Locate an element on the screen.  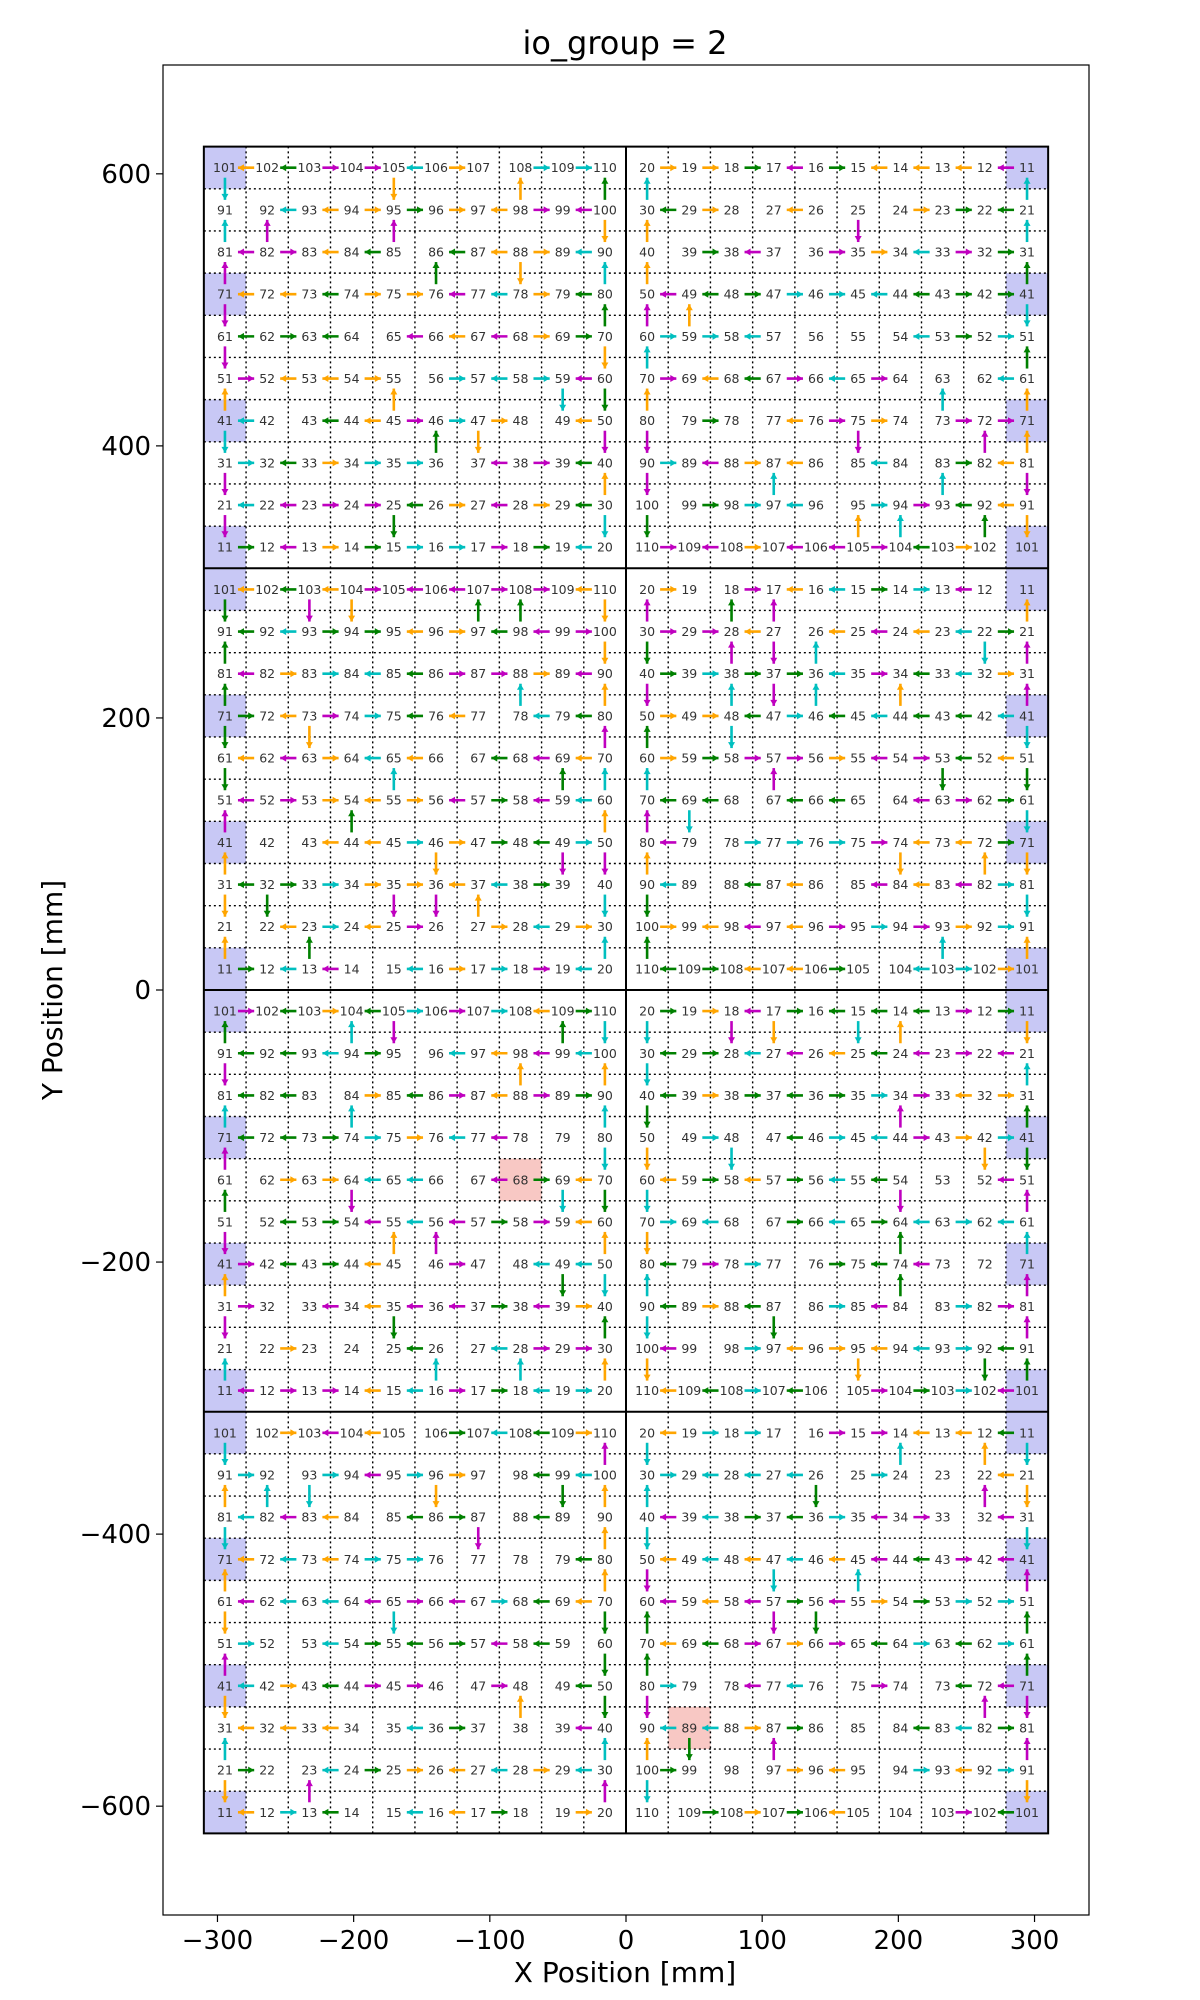
chip-label: 14 is located at coordinates (352, 1390).